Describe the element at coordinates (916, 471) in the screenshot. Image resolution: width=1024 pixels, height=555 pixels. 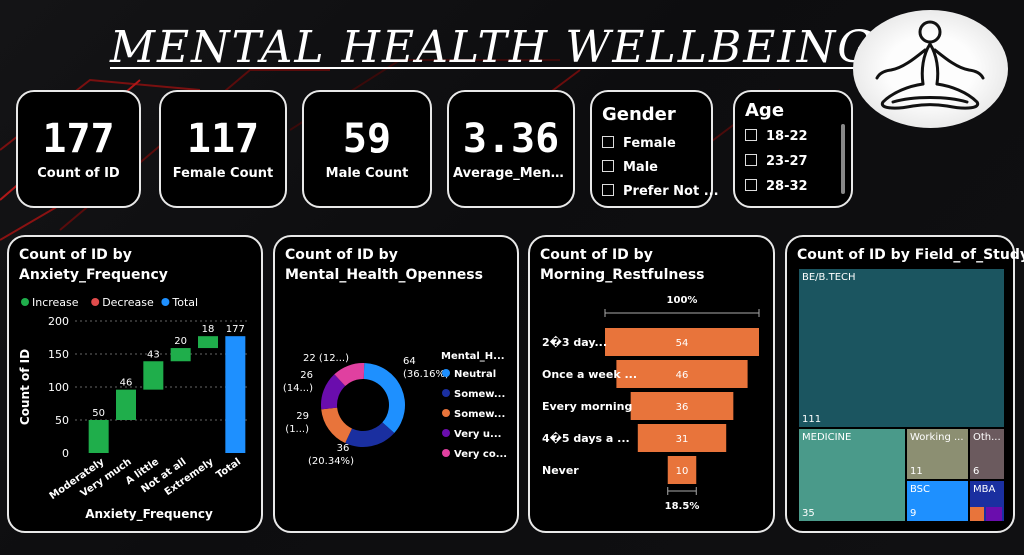
I see `treemap-cell-value: 11` at that location.